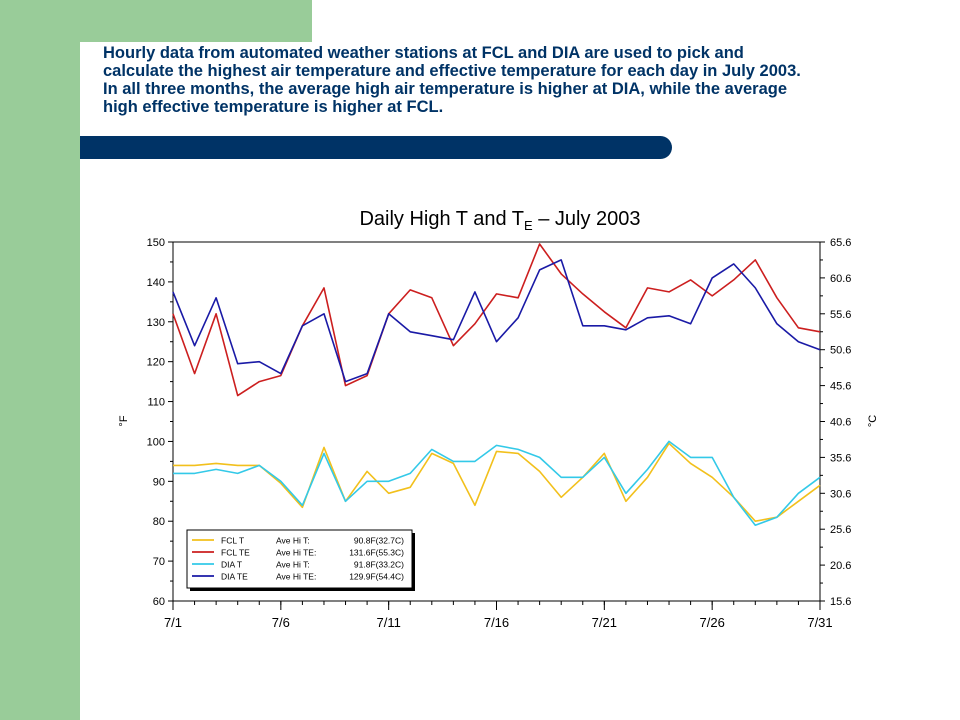  What do you see at coordinates (156, 283) in the screenshot?
I see `y-tick-label-left: 140` at bounding box center [156, 283].